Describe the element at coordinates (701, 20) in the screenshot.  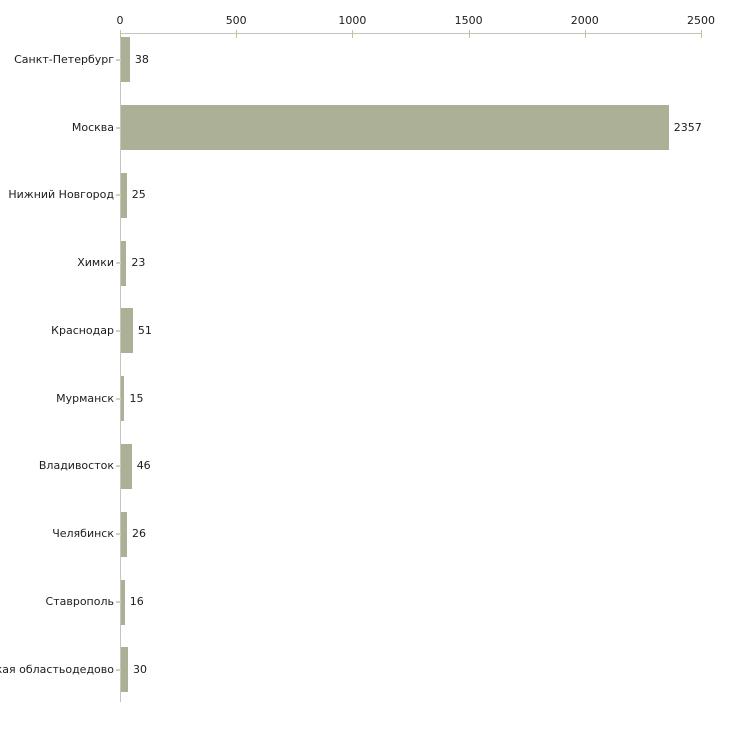
I see `x-tick-label: 2500` at that location.